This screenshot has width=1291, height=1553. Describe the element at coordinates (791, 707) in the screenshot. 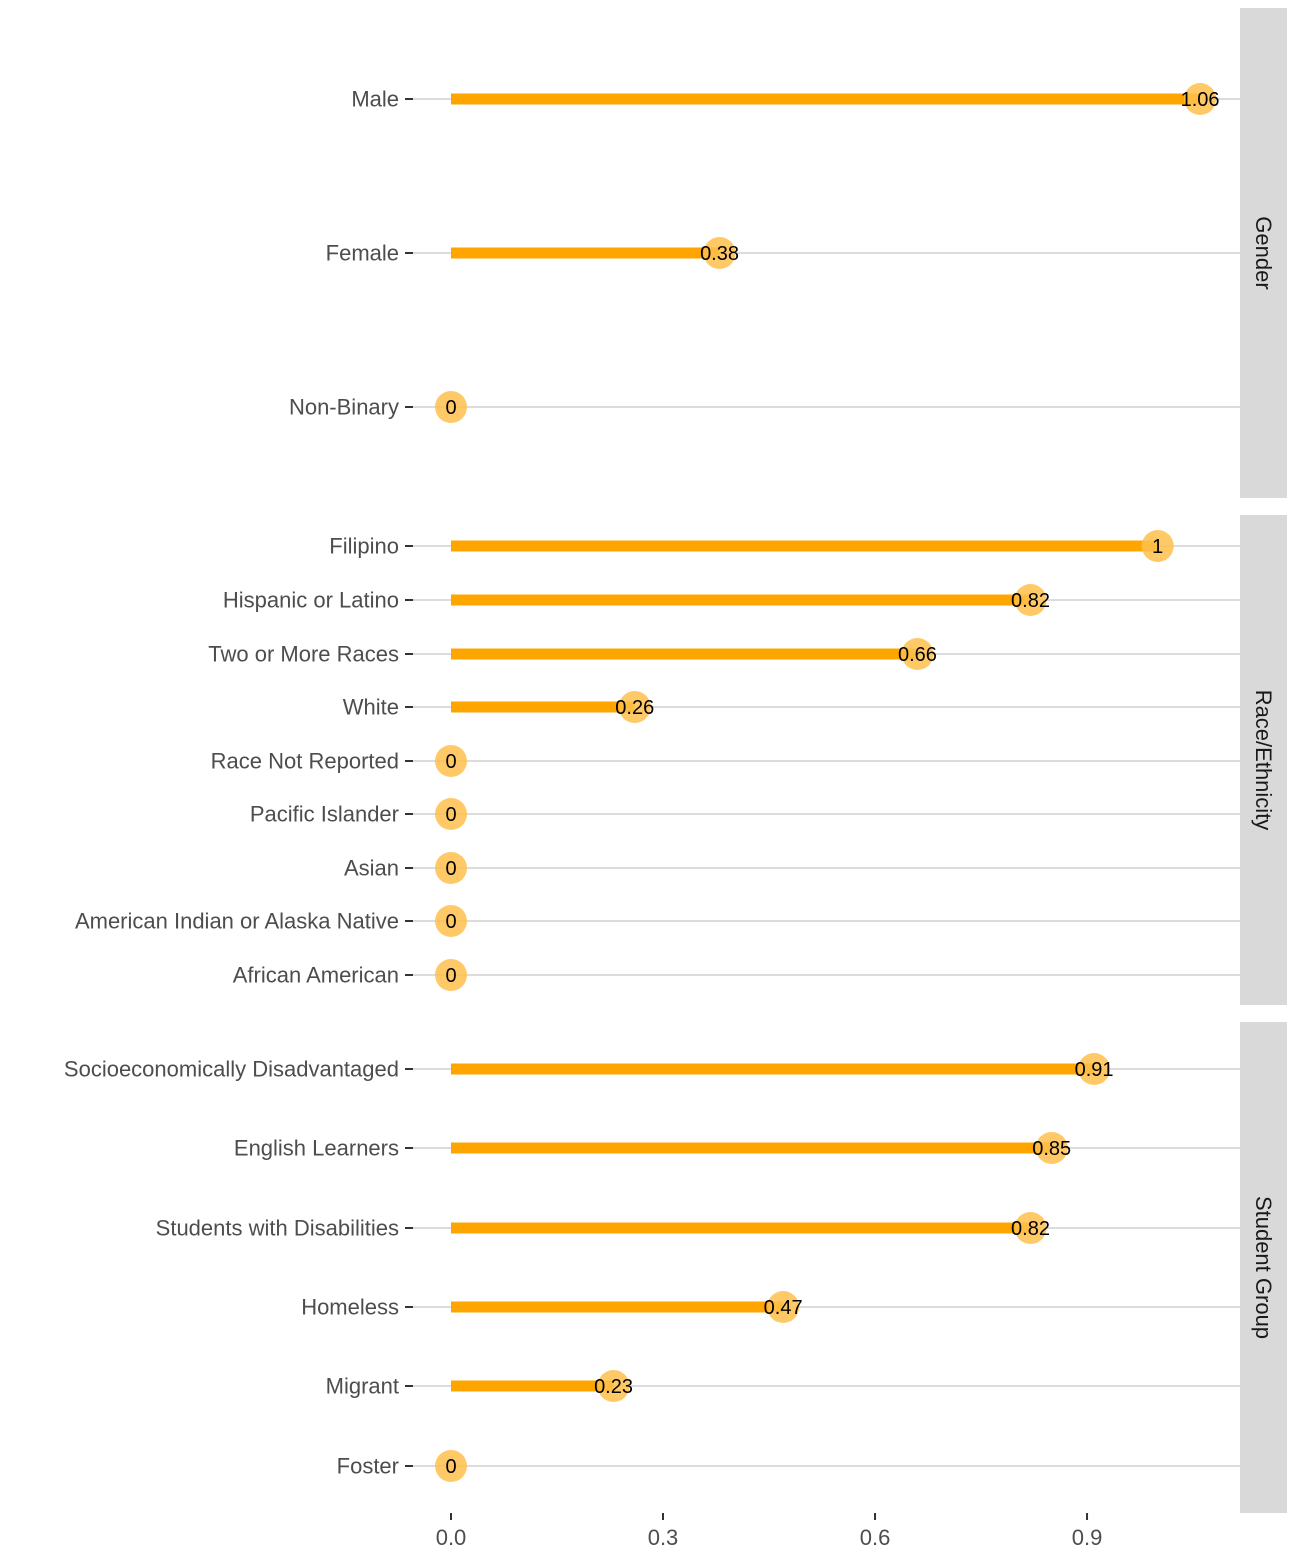

I see `row-white: White 0.26` at that location.